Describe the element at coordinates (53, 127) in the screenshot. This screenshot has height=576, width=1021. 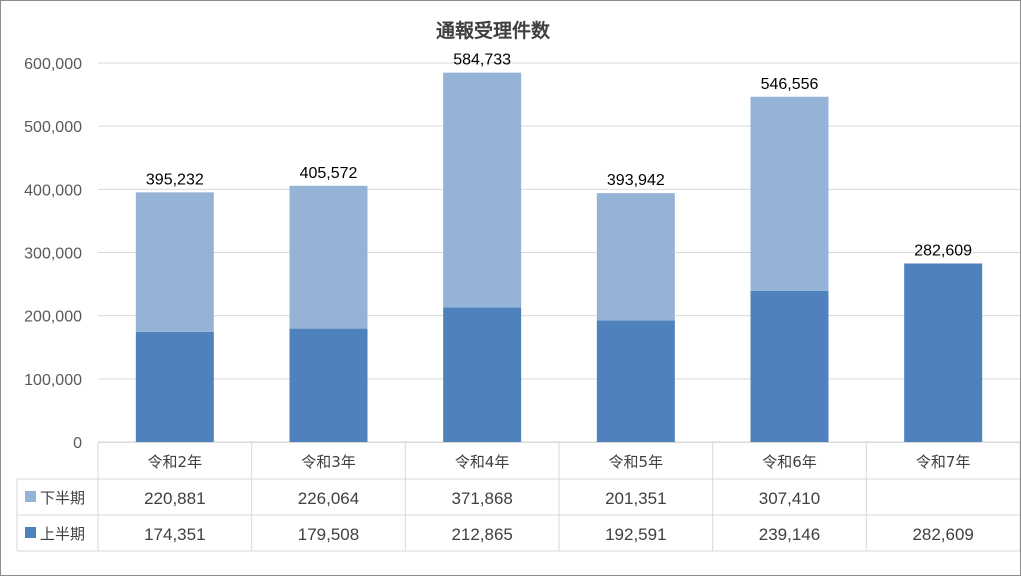
I see `y-tick-label: 500,000` at that location.